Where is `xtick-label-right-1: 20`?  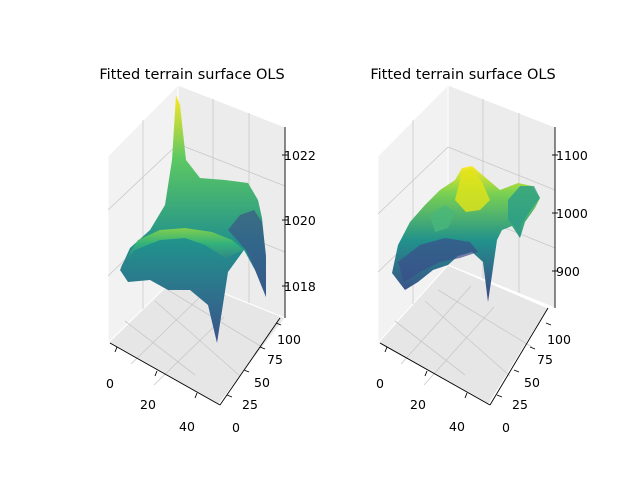 xtick-label-right-1: 20 is located at coordinates (418, 404).